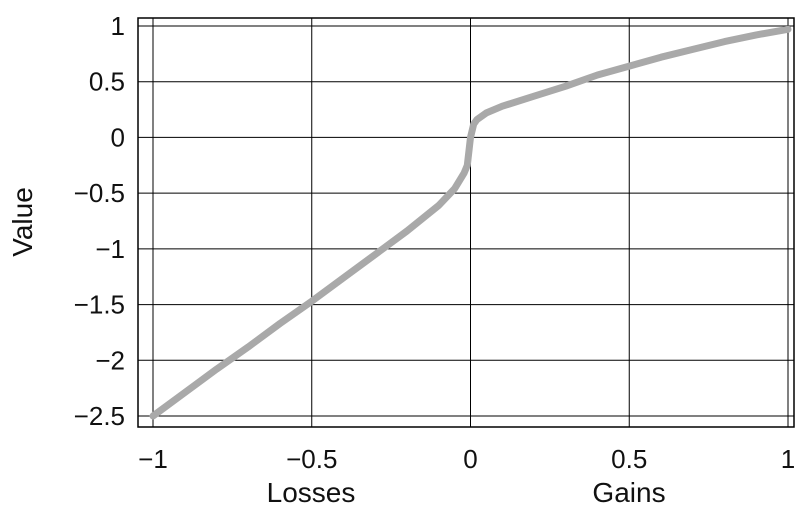 Image resolution: width=801 pixels, height=507 pixels. Describe the element at coordinates (788, 459) in the screenshot. I see `x-tick-label: 1` at that location.